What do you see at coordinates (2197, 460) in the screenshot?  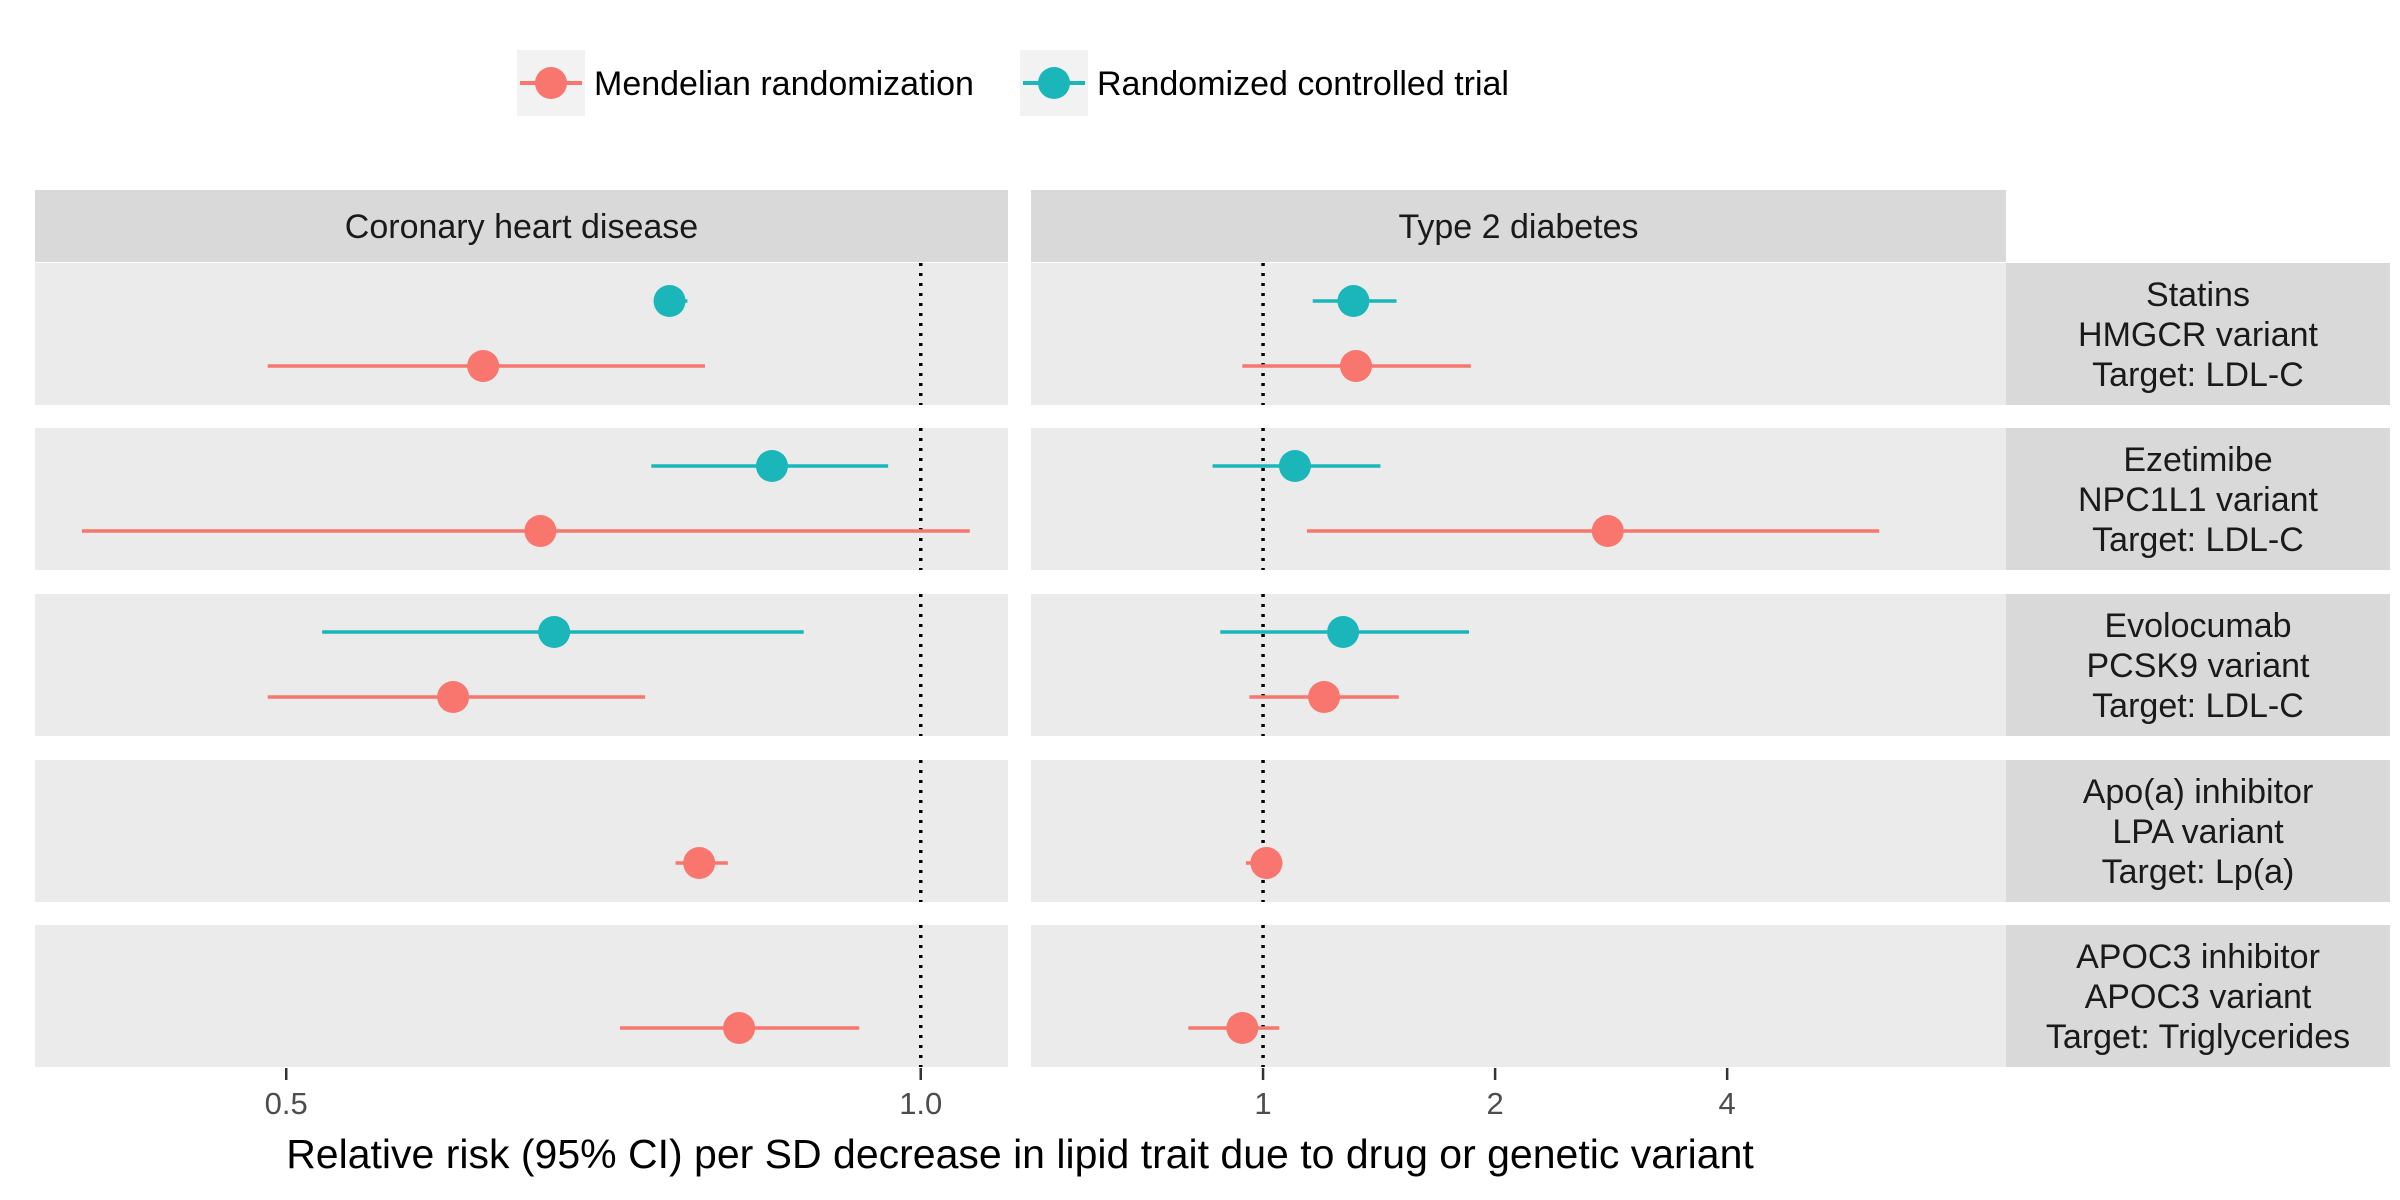 I see `row-strip-line: Ezetimibe` at bounding box center [2197, 460].